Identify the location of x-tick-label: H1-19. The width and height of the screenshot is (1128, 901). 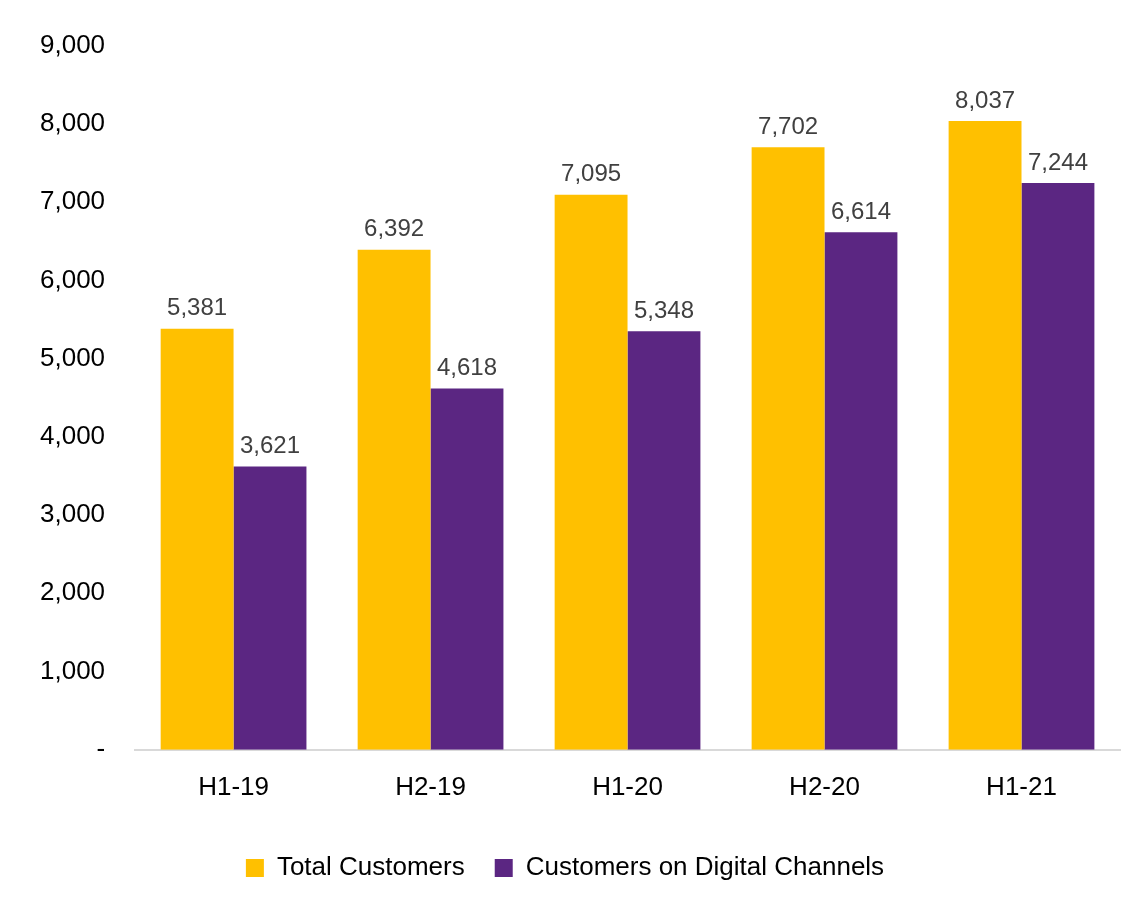
(233, 785).